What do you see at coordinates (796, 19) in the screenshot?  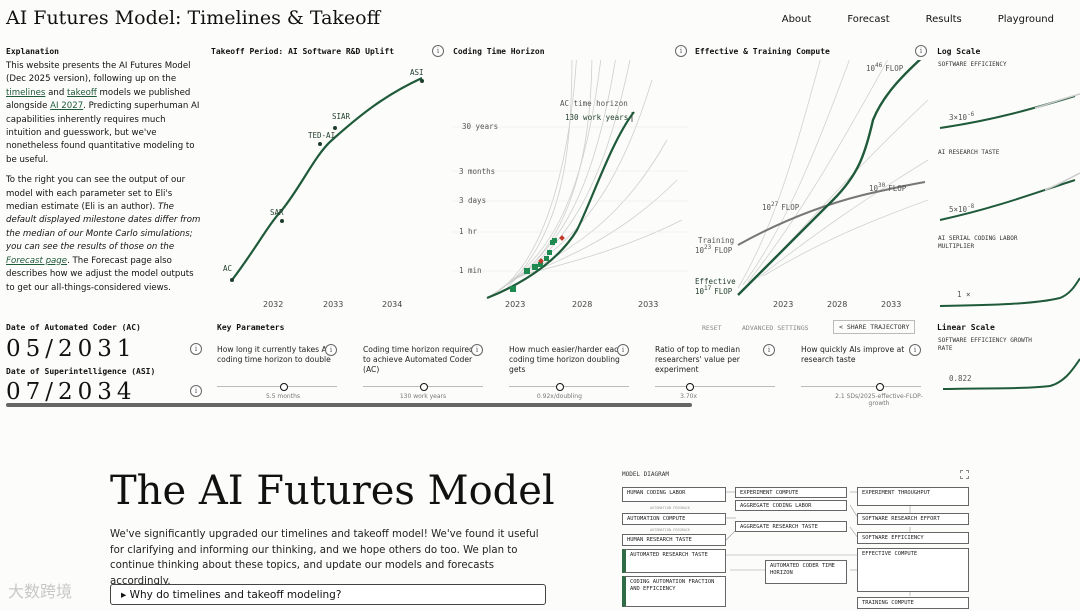 I see `nav-about: About` at bounding box center [796, 19].